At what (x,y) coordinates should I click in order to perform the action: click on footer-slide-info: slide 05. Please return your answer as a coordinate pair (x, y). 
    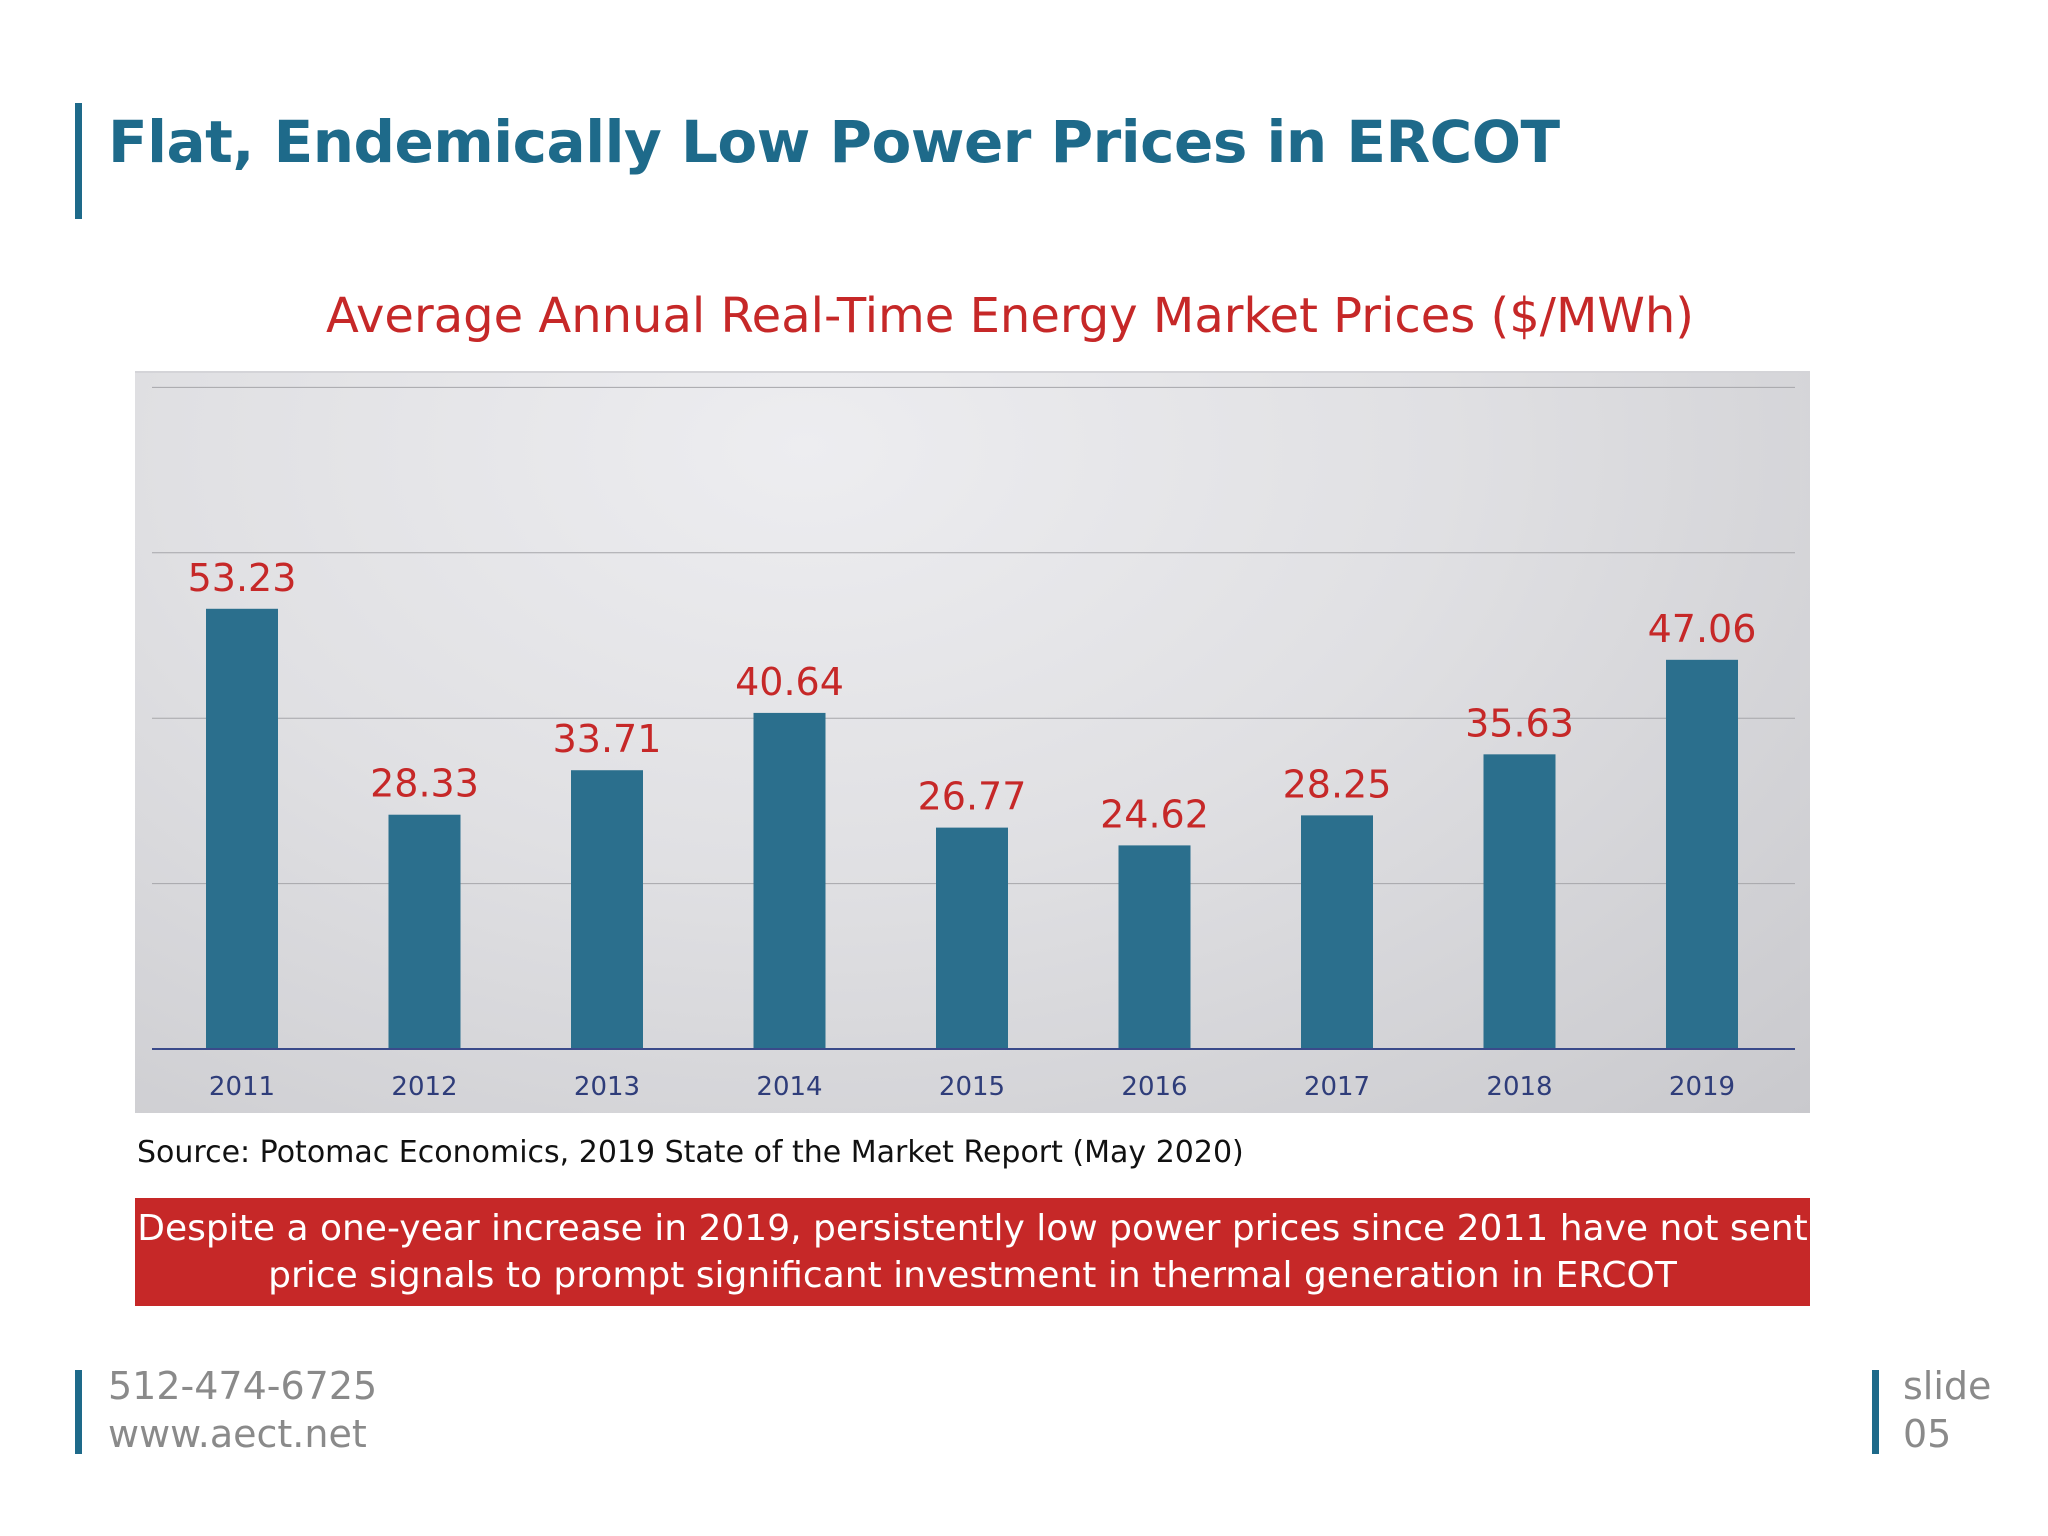
    Looking at the image, I should click on (1947, 1410).